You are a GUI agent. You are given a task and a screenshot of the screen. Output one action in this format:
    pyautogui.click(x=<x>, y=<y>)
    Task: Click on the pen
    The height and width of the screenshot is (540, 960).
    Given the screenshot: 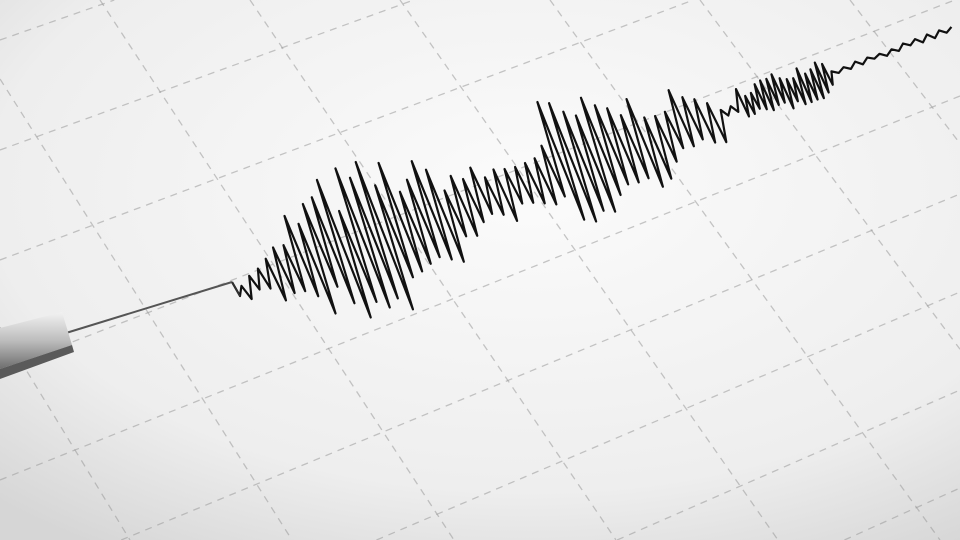 What is the action you would take?
    pyautogui.click(x=120, y=330)
    